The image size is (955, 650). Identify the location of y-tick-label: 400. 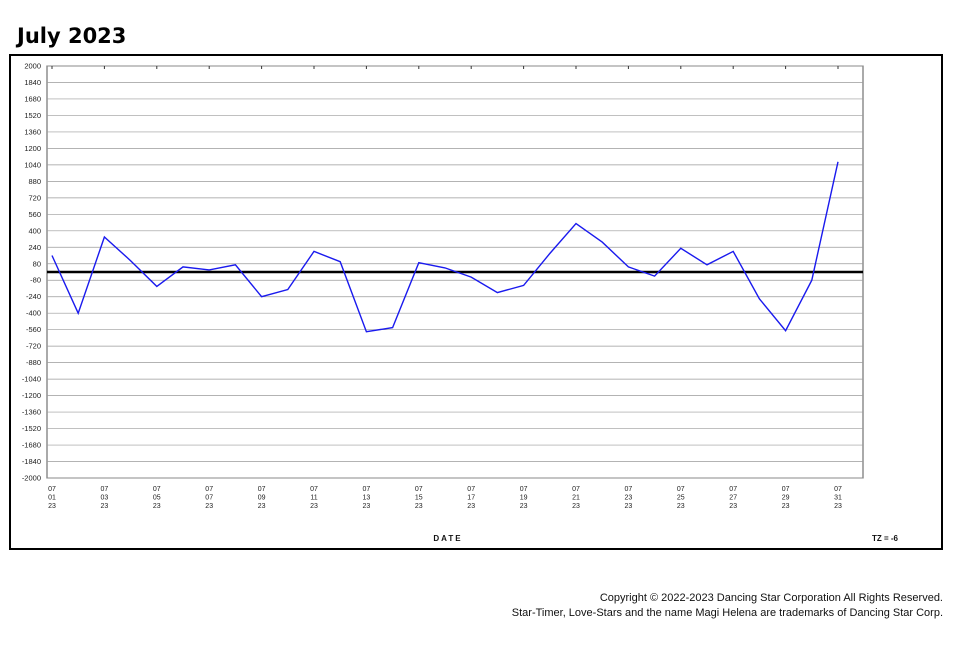
(34, 230).